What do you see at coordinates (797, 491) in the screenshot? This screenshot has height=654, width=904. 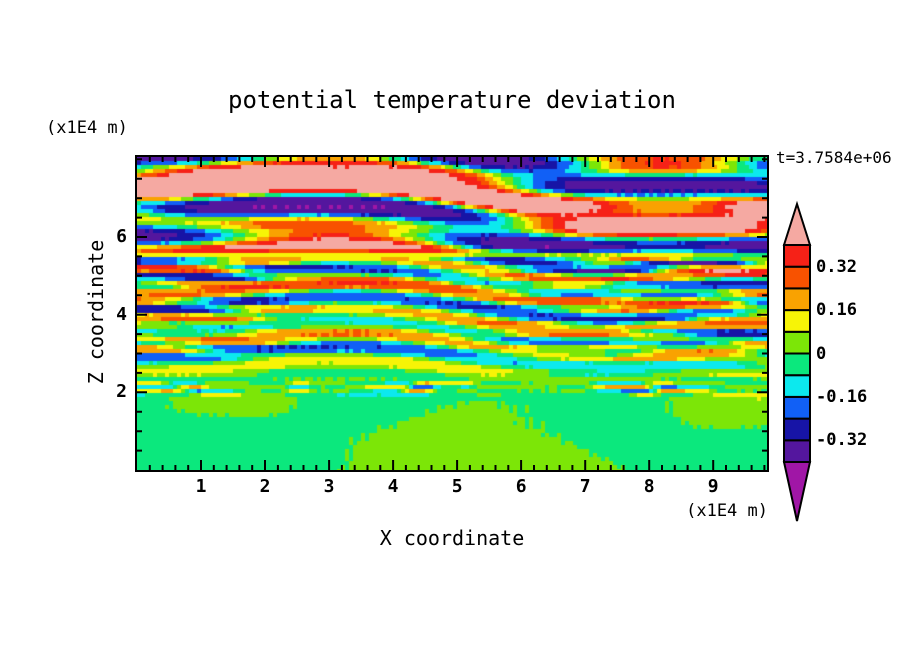 I see `colorbar-under-arrow` at bounding box center [797, 491].